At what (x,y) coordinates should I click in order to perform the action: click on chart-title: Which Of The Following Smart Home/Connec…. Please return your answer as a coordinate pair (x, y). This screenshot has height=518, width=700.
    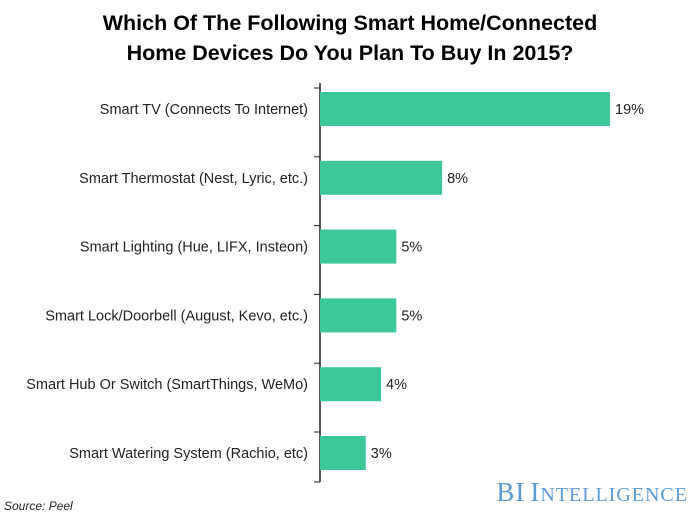
    Looking at the image, I should click on (350, 38).